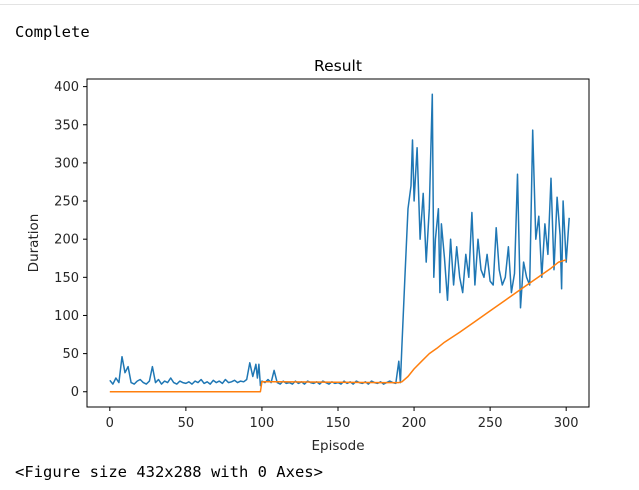 The height and width of the screenshot is (490, 639). Describe the element at coordinates (52, 32) in the screenshot. I see `status-output: Complete` at that location.